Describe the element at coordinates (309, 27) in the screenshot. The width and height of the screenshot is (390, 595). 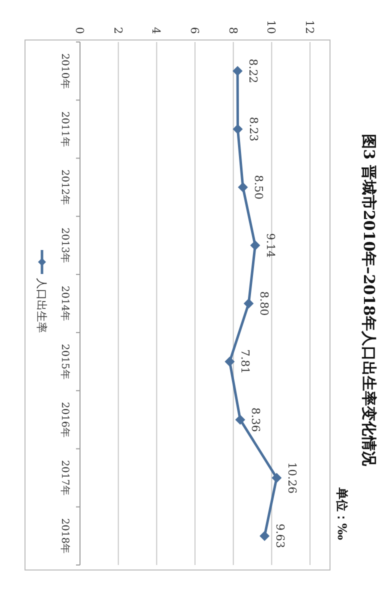
I see `x-tick-label: 12` at that location.